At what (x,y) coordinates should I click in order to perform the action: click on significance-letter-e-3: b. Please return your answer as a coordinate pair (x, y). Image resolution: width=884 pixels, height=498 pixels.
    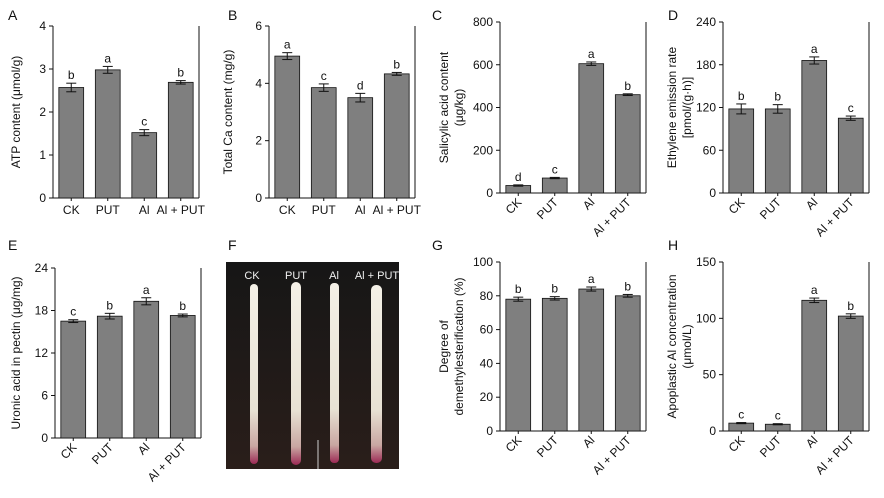
    Looking at the image, I should click on (182, 306).